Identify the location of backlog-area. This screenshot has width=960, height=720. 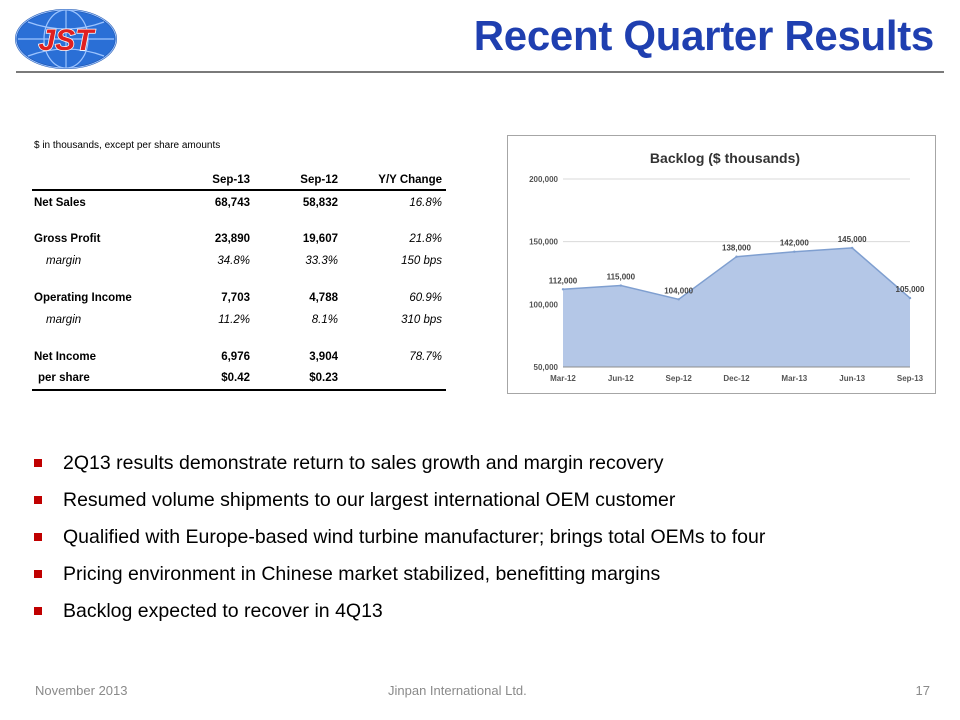
(736, 307).